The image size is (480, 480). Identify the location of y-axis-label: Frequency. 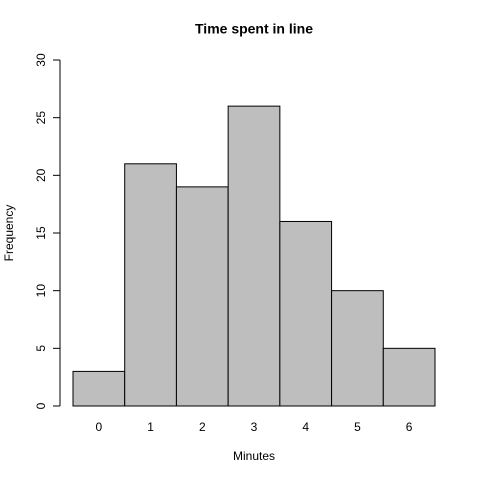
(9, 233).